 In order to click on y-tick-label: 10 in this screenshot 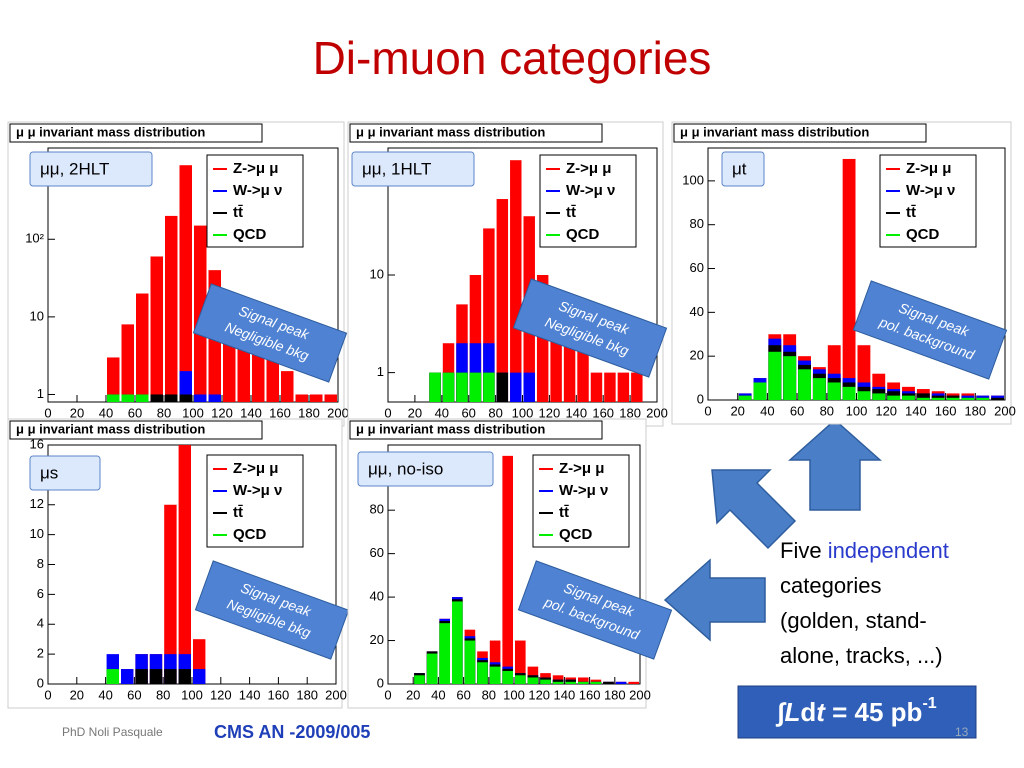, I will do `click(377, 273)`.